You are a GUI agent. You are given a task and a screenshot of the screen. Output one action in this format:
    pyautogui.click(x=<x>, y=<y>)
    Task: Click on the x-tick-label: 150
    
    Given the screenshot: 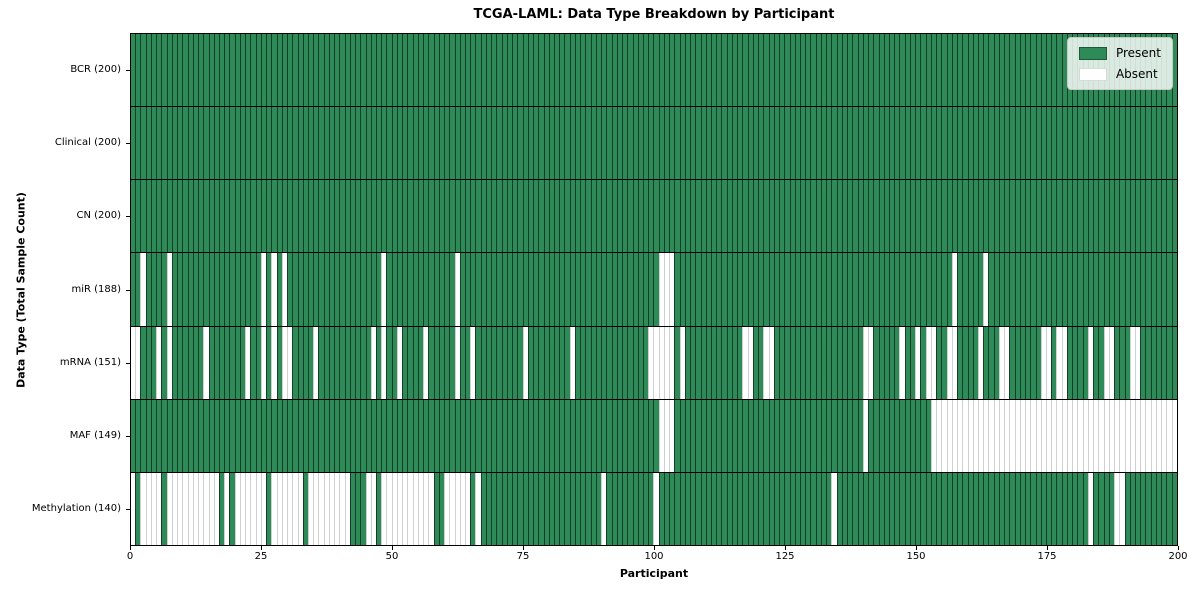 What is the action you would take?
    pyautogui.click(x=916, y=556)
    